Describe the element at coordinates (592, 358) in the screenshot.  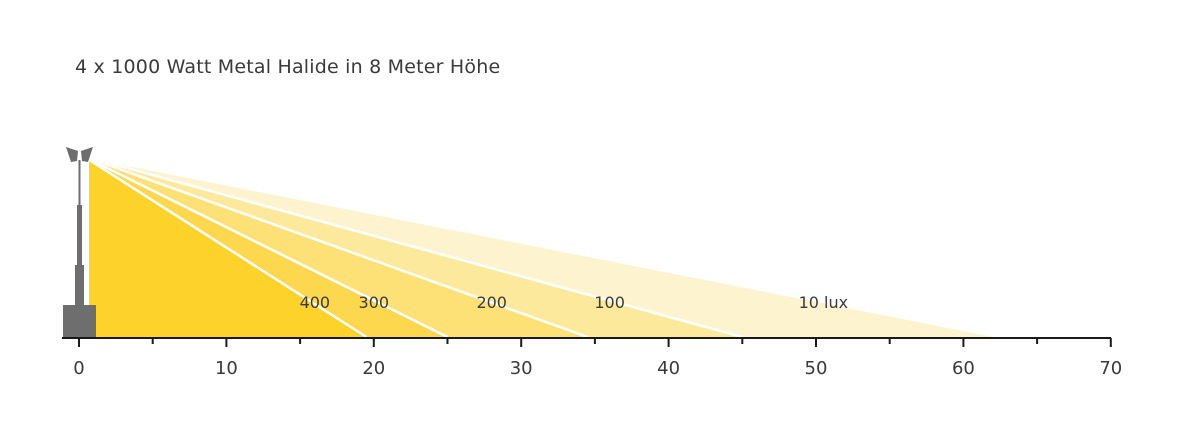
I see `distance-axis: 0 10 20 30 40 50 60 70` at that location.